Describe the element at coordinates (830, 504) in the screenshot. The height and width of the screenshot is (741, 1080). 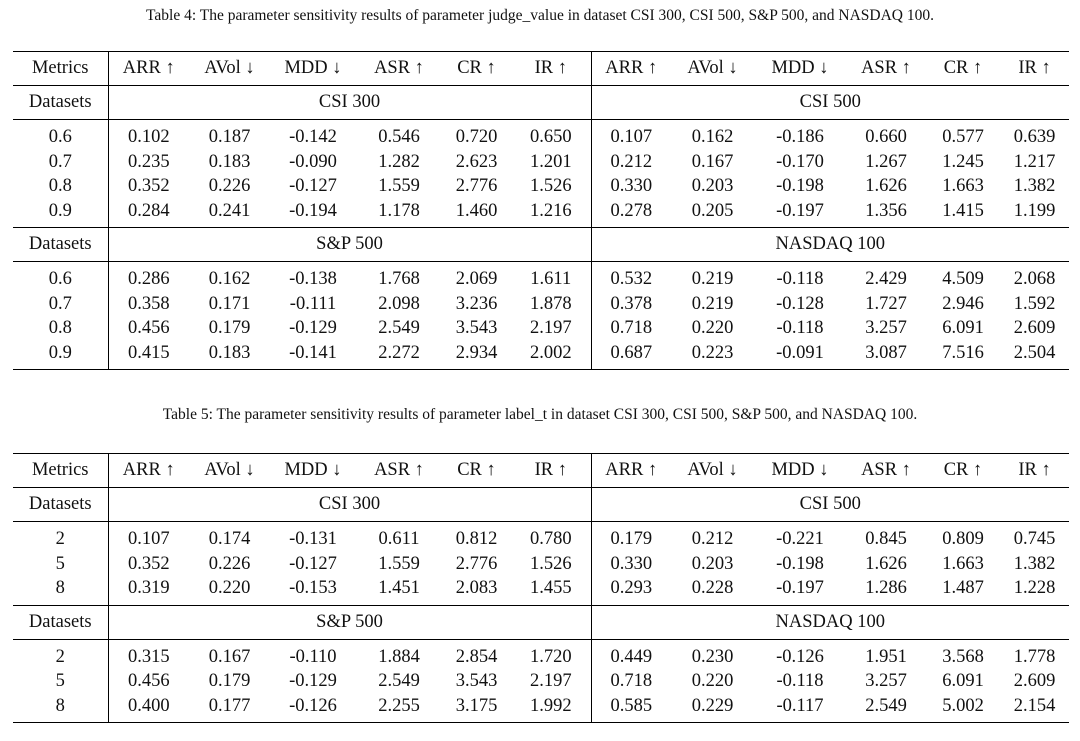
I see `dataset-name-right: CSI 500` at that location.